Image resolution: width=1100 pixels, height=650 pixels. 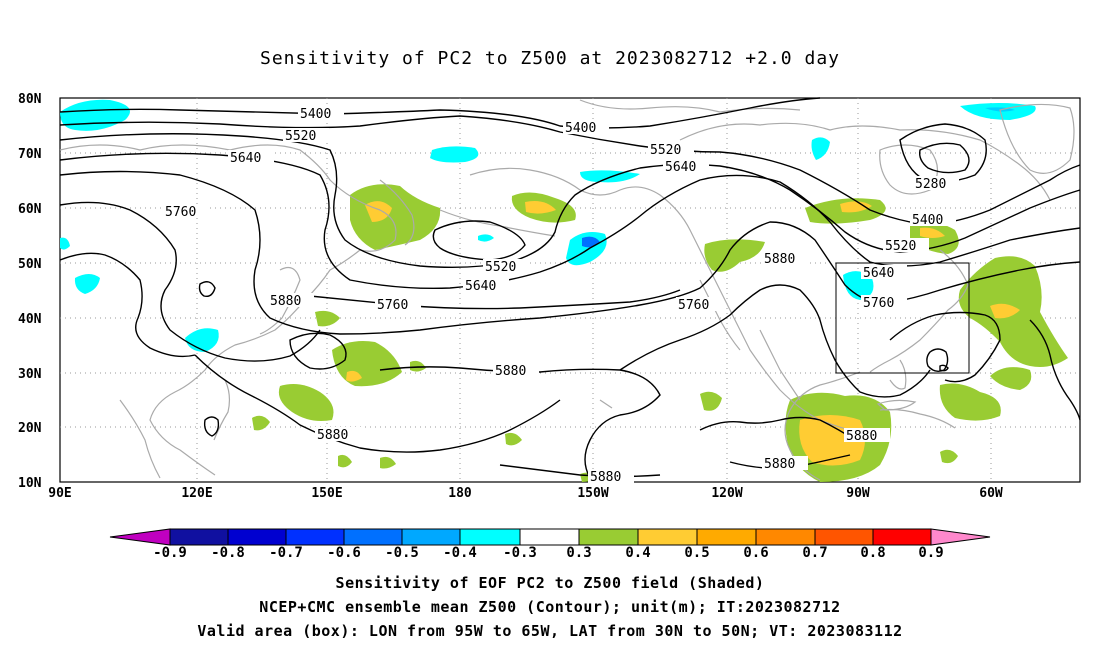 What do you see at coordinates (872, 553) in the screenshot?
I see `colorbar-label: 0.8` at bounding box center [872, 553].